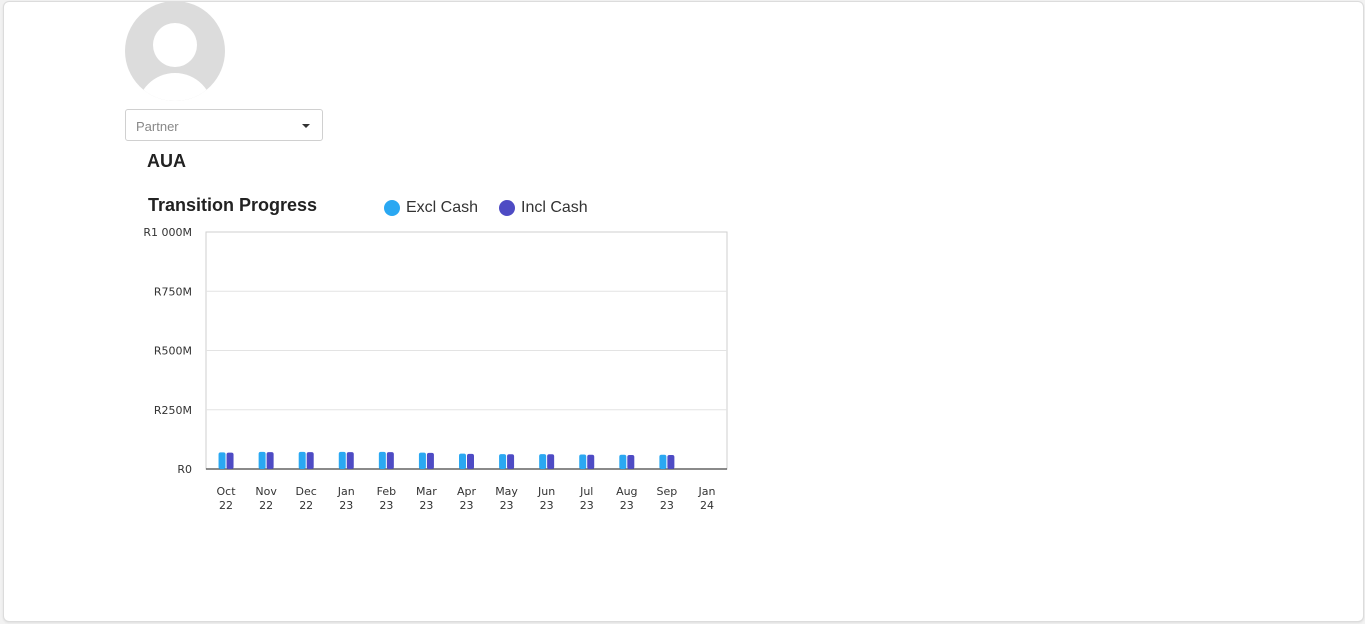 This screenshot has height=624, width=1365. Describe the element at coordinates (167, 232) in the screenshot. I see `y-tick-label: R1 000M` at that location.